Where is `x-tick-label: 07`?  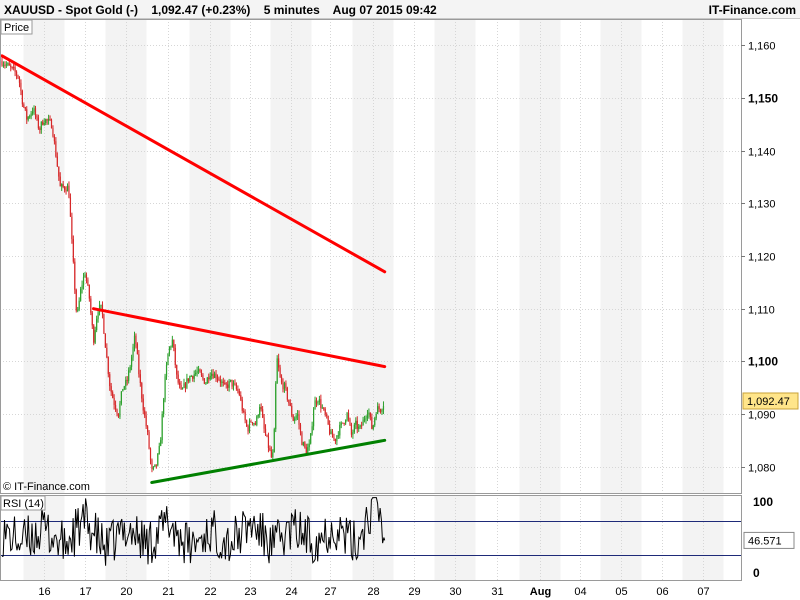
x-tick-label: 07 is located at coordinates (703, 592).